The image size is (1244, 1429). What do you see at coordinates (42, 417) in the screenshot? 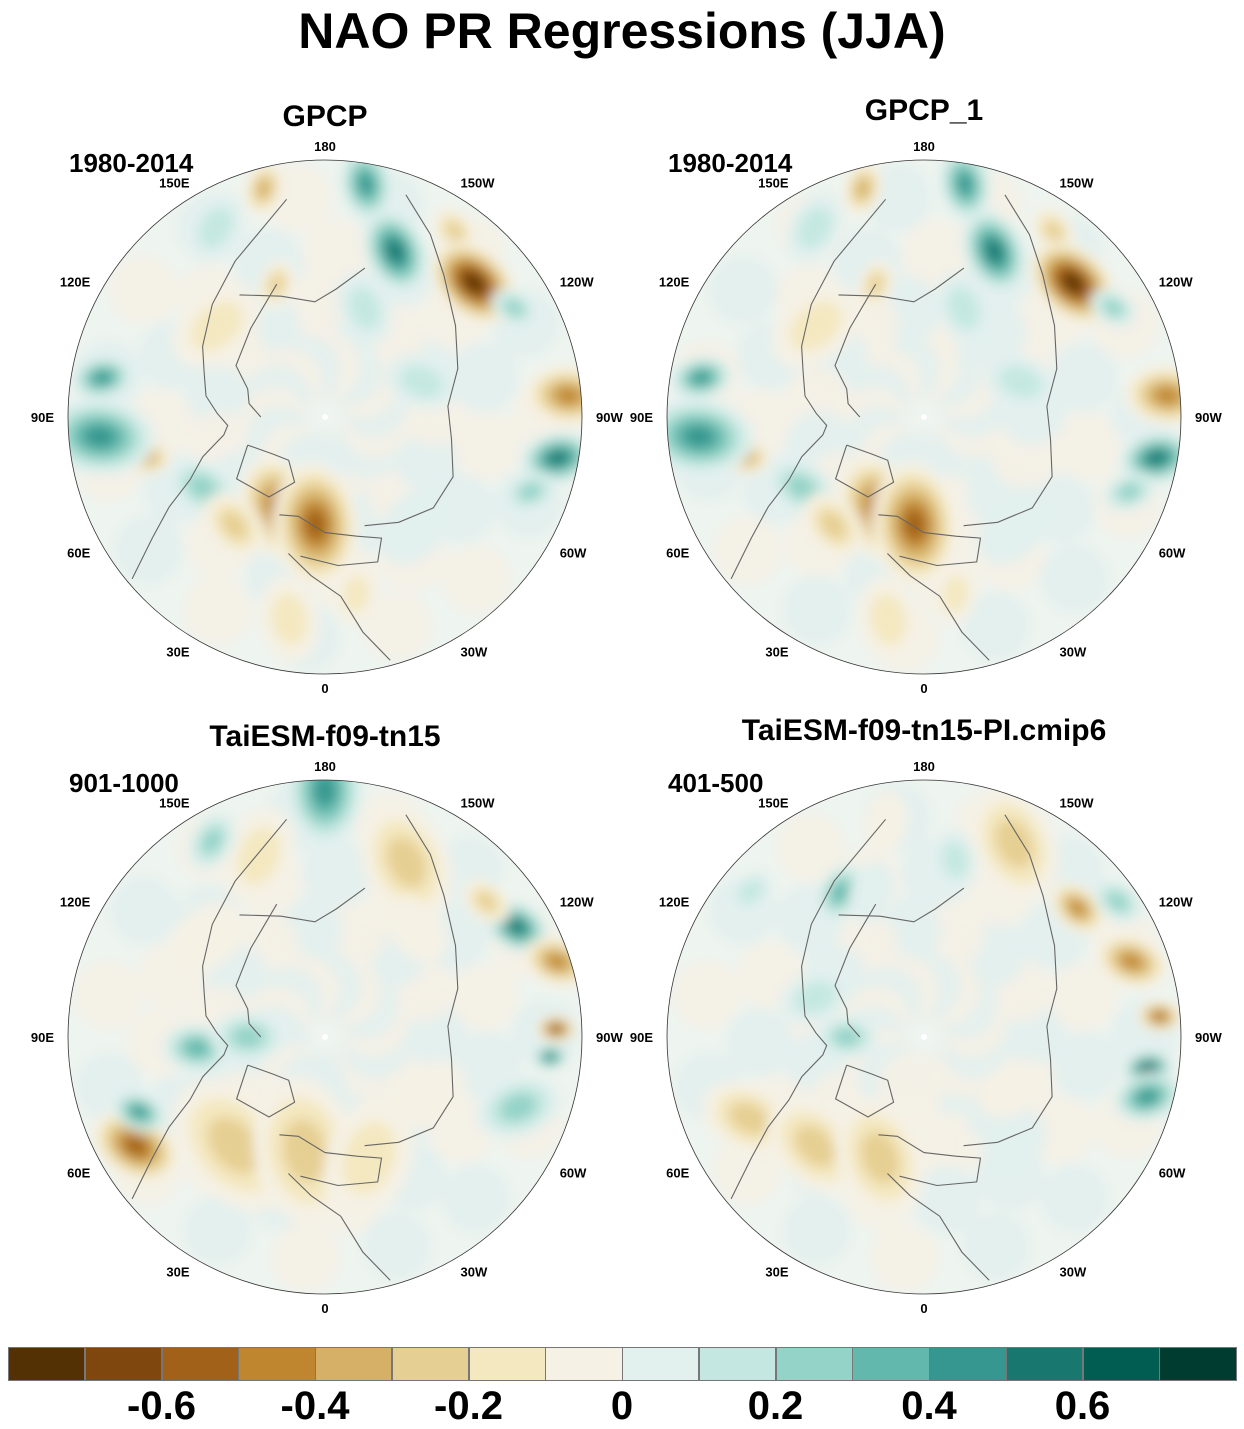
I see `longitude-label: 90E` at bounding box center [42, 417].